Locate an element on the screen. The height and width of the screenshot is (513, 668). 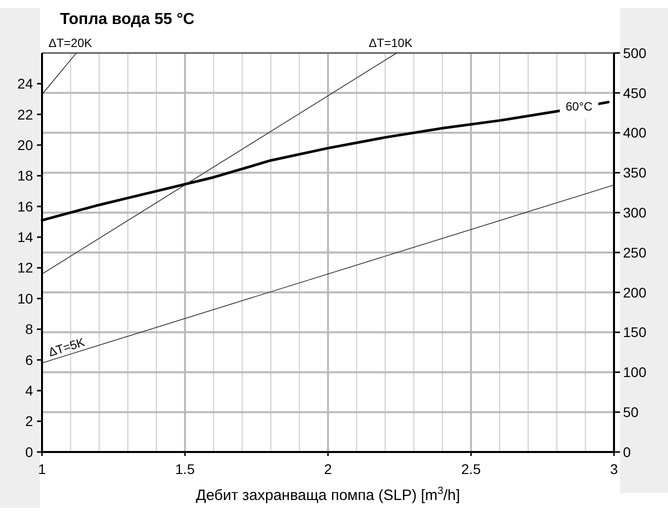
y2-tick-label: 450 is located at coordinates (635, 92).